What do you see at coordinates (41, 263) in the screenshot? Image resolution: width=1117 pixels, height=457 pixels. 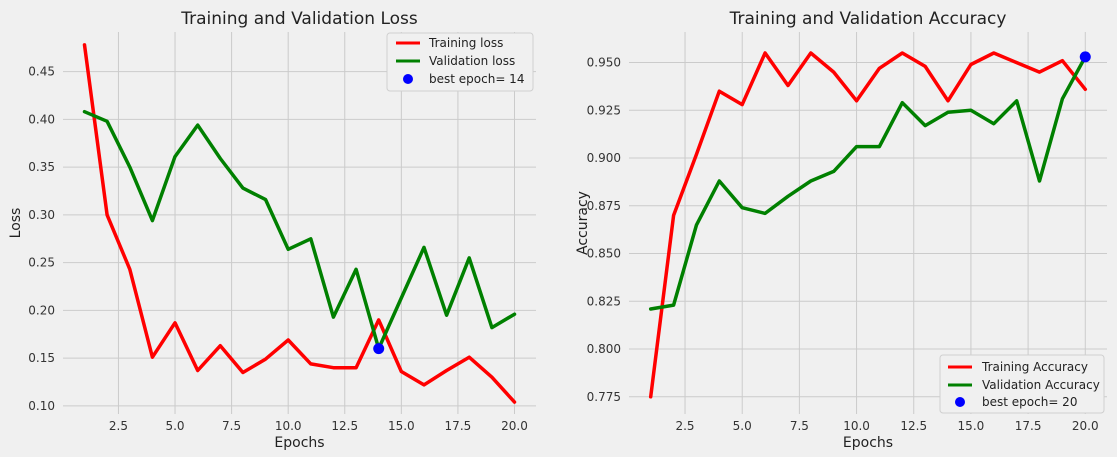 I see `loss-y-tick-label: 0.25` at bounding box center [41, 263].